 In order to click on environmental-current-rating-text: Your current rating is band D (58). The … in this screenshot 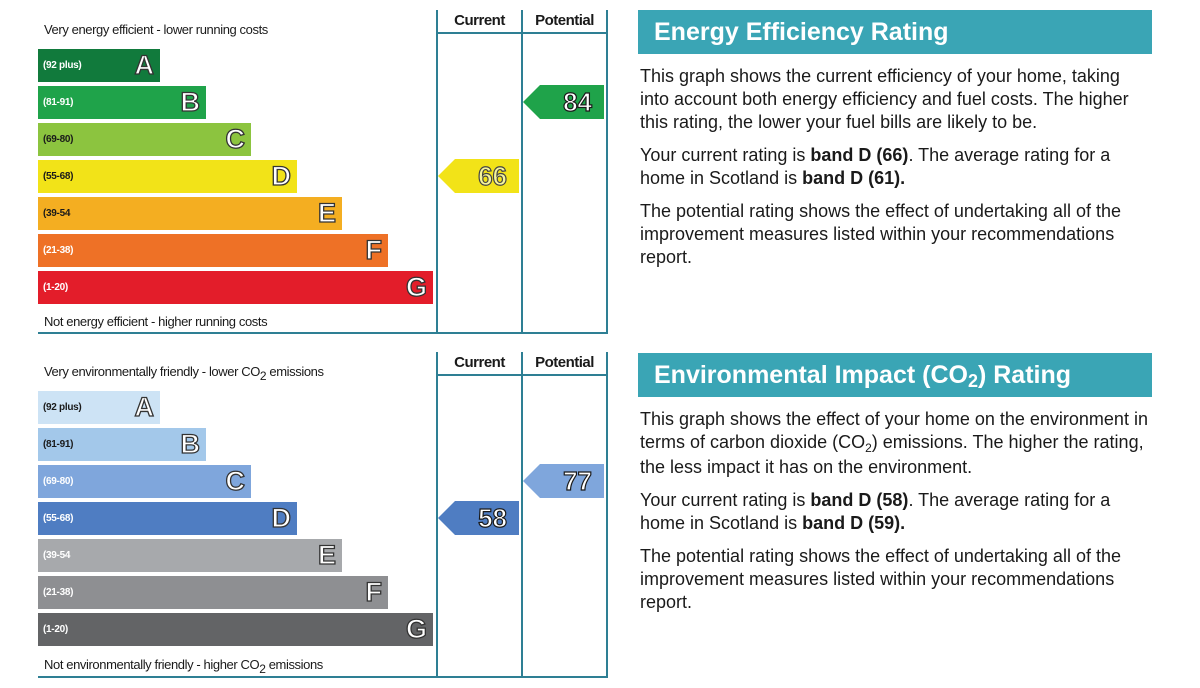, I will do `click(875, 511)`.